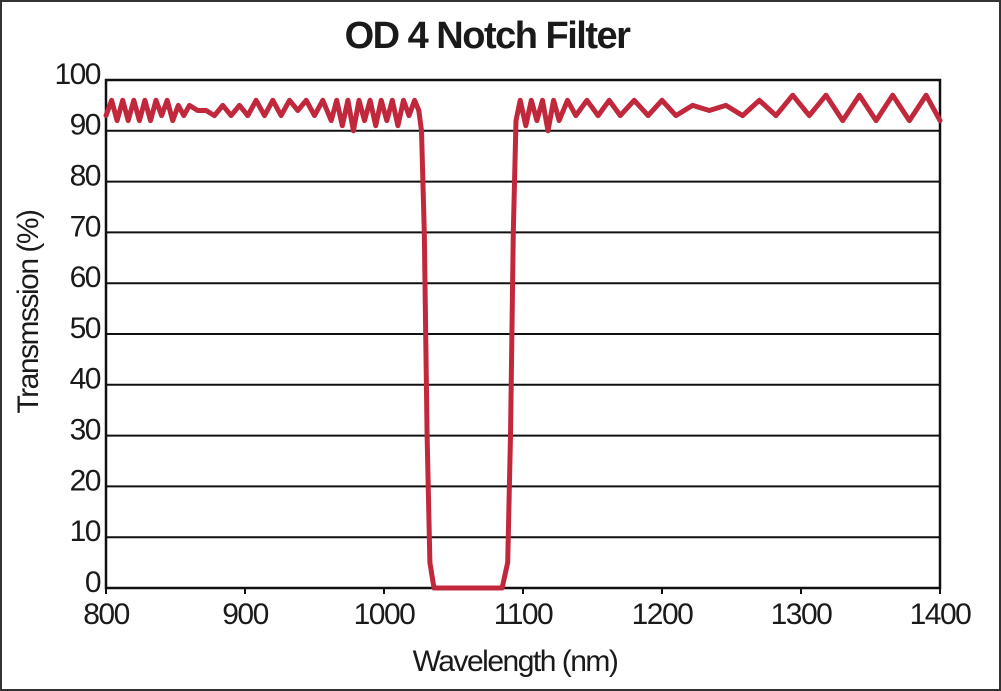  Describe the element at coordinates (85, 430) in the screenshot. I see `y-tick-label: 30` at that location.